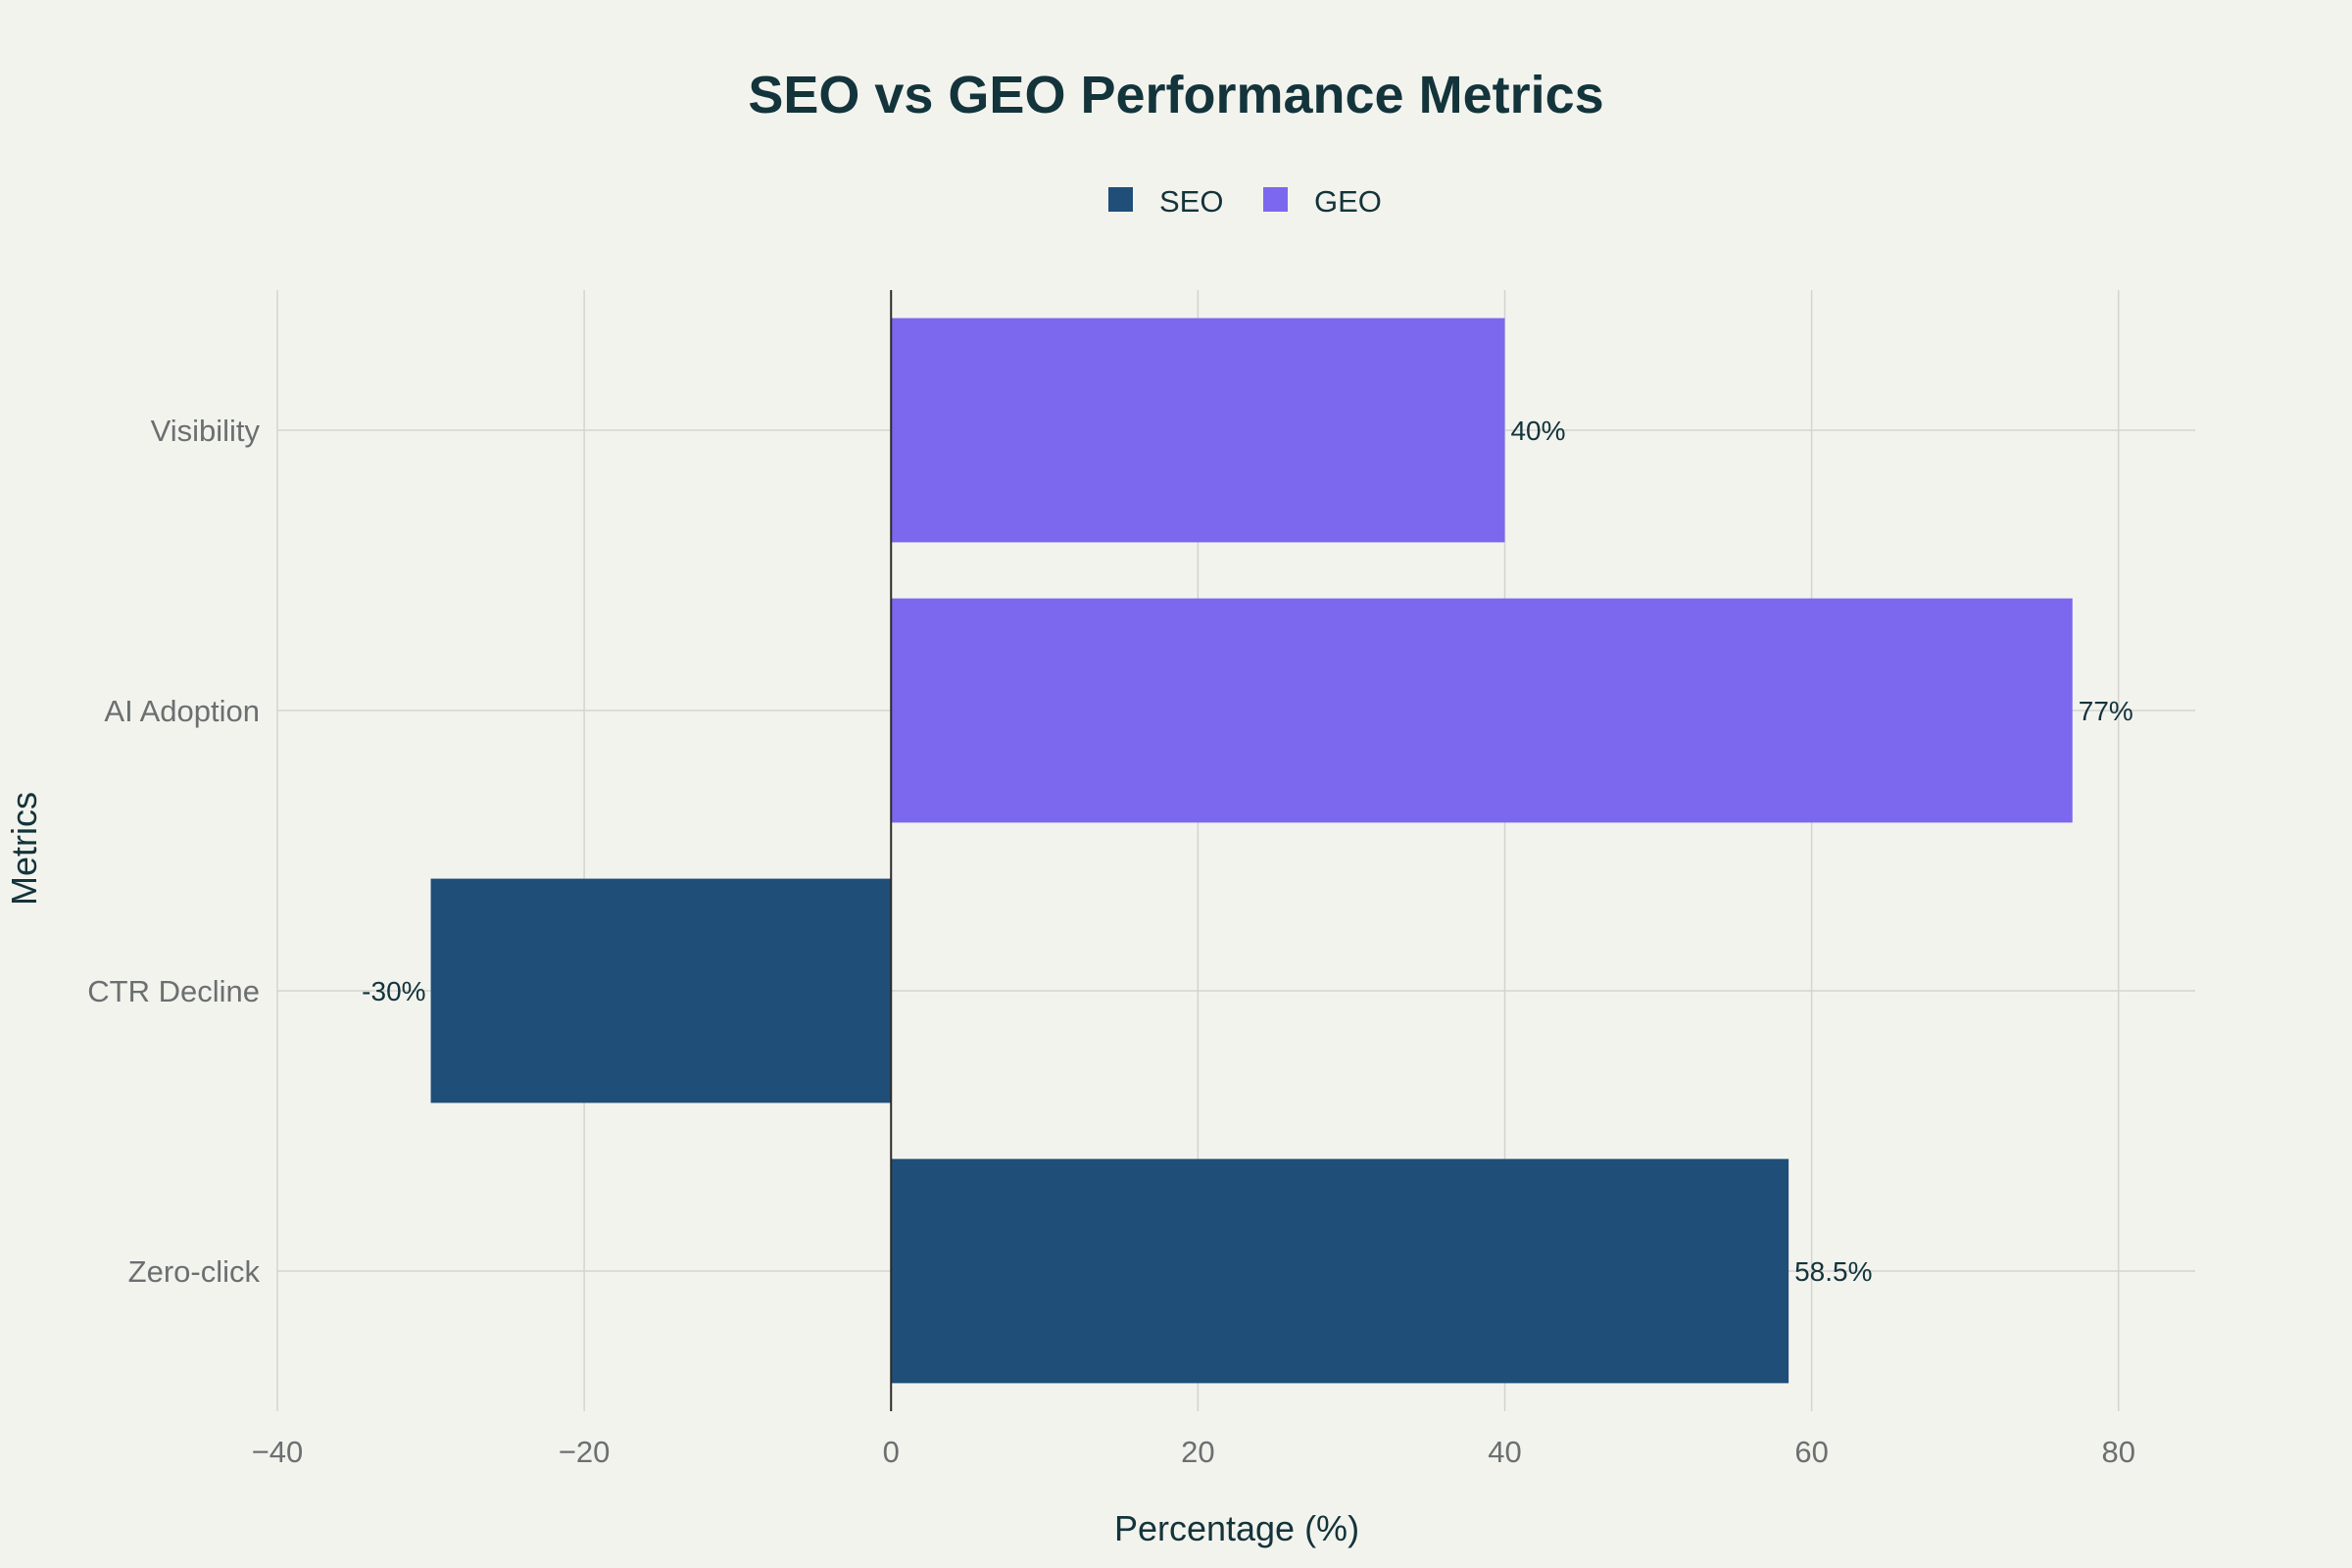 The height and width of the screenshot is (1568, 2352). What do you see at coordinates (194, 1271) in the screenshot?
I see `category-label-3: Zero-click` at bounding box center [194, 1271].